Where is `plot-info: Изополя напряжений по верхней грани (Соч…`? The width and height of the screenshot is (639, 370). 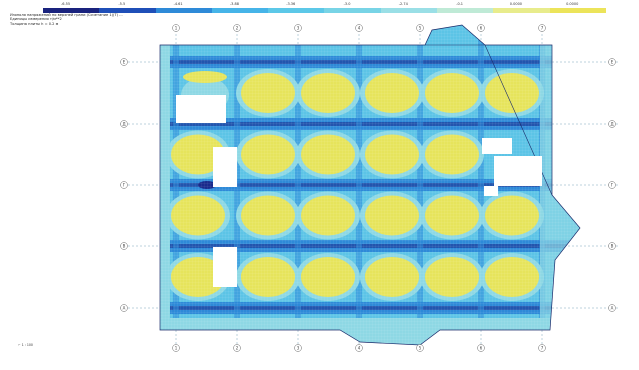
plot-info: Изополя напряжений по верхней грани (Соч… is located at coordinates (66, 19).